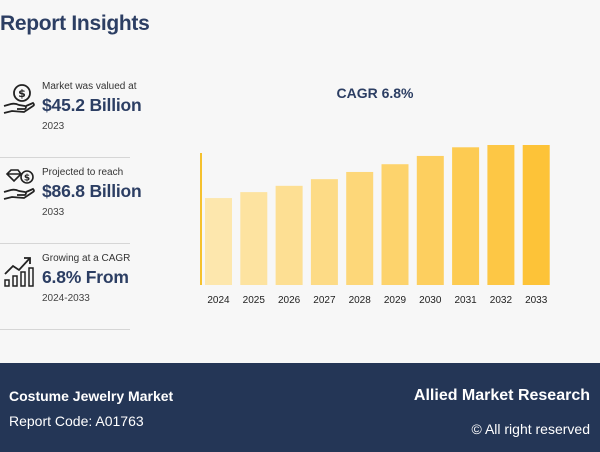 Image resolution: width=600 pixels, height=452 pixels. Describe the element at coordinates (501, 215) in the screenshot. I see `bar-2032` at that location.